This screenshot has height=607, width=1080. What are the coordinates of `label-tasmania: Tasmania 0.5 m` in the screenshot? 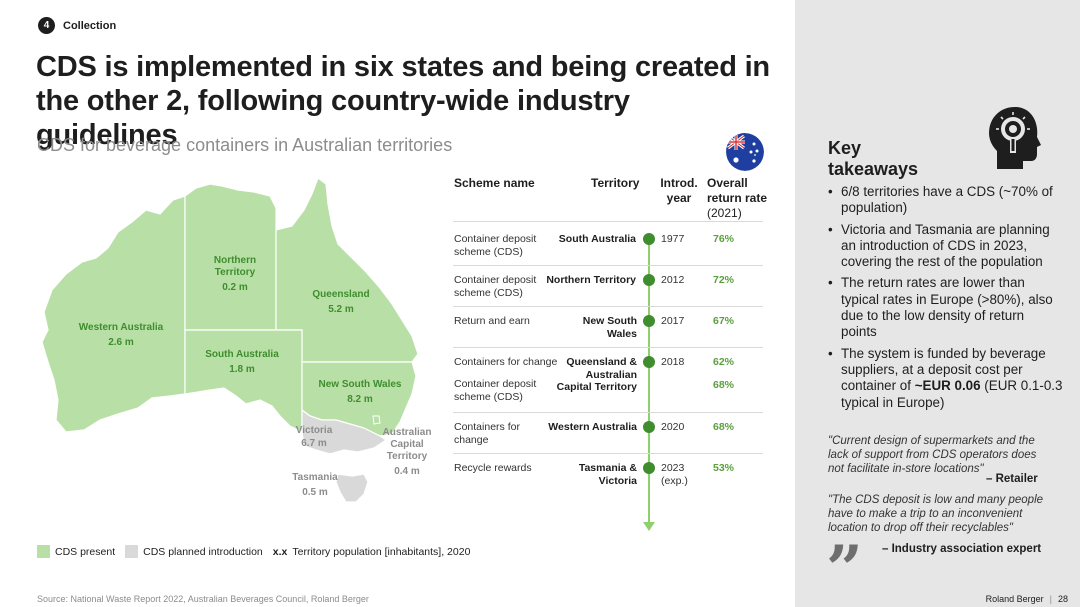 It's located at (315, 485).